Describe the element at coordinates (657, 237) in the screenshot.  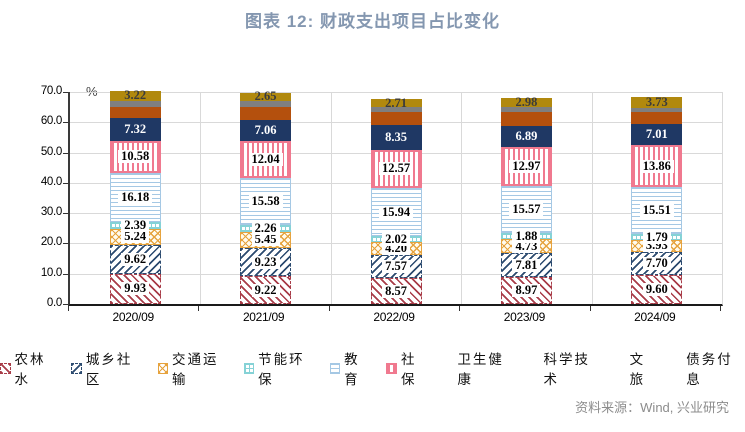
I see `bar-segment: 1.79` at that location.